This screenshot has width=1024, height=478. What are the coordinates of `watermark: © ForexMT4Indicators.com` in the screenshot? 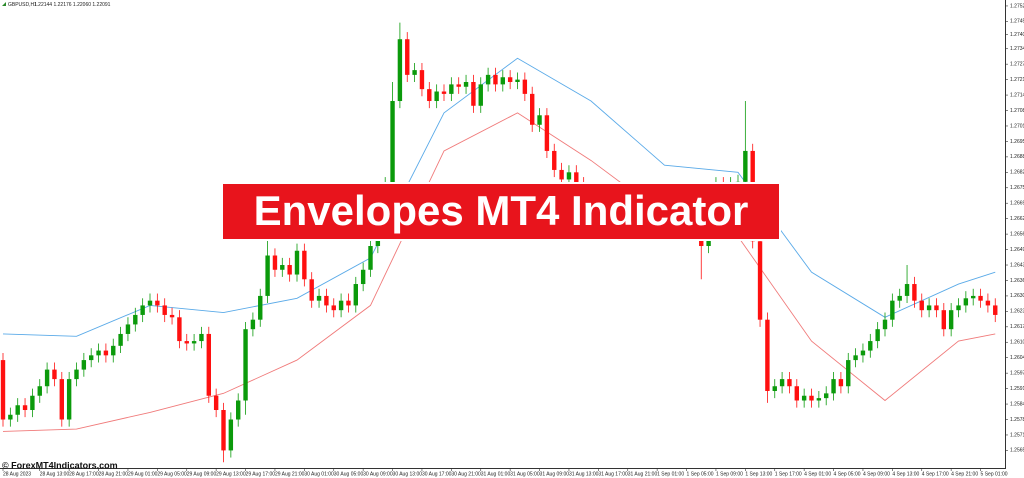 It's located at (60, 465).